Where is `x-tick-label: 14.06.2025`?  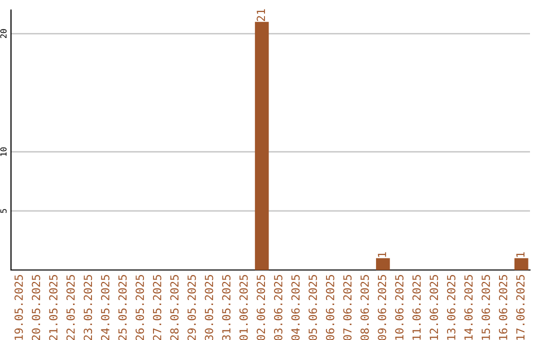
x-tick-label: 14.06.2025 is located at coordinates (468, 307).